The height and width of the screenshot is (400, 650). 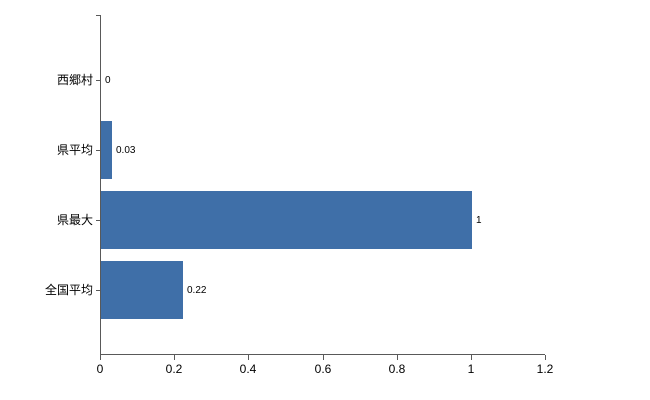 I want to click on y-axis-top-tick, so click(x=98, y=15).